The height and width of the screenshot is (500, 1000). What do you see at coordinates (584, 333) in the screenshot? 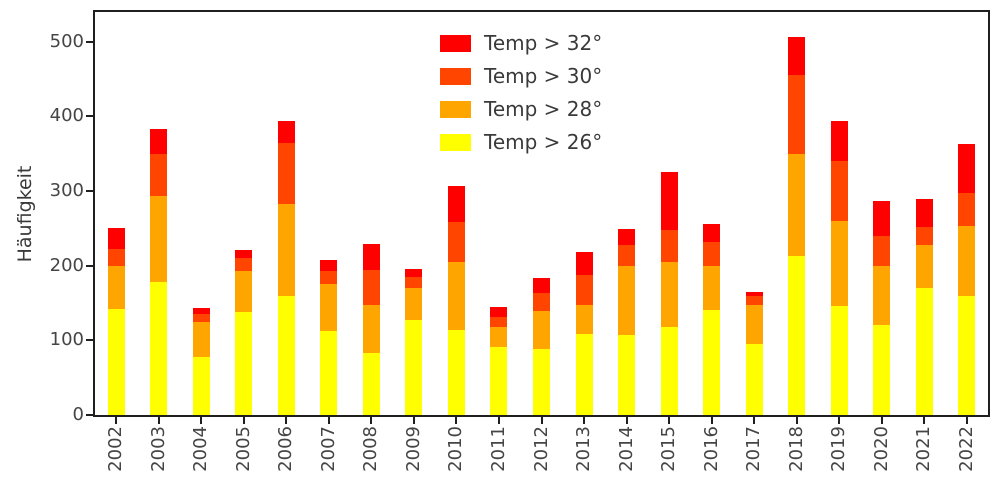
I see `bar-2013` at bounding box center [584, 333].